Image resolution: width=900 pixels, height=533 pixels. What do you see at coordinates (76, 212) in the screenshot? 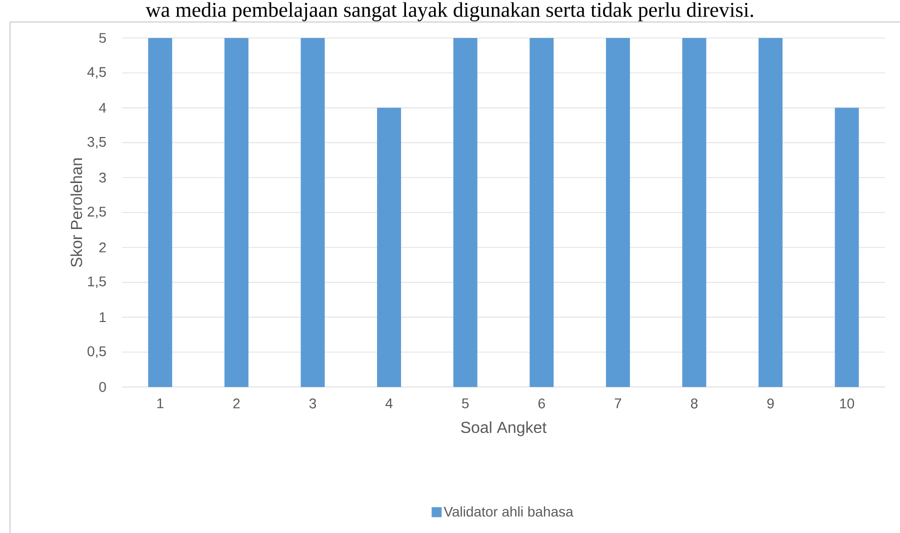
I see `y-axis-title: Skor Perolehan` at bounding box center [76, 212].